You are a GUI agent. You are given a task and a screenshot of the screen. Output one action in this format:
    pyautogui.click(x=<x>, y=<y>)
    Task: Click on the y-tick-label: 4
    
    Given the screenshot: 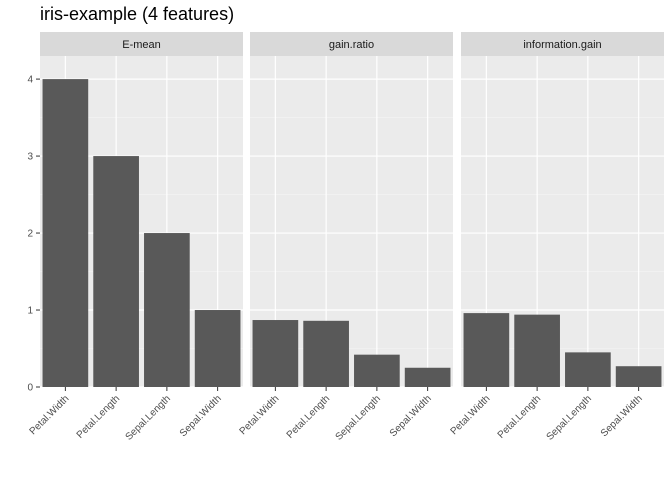 What is the action you would take?
    pyautogui.click(x=30, y=80)
    